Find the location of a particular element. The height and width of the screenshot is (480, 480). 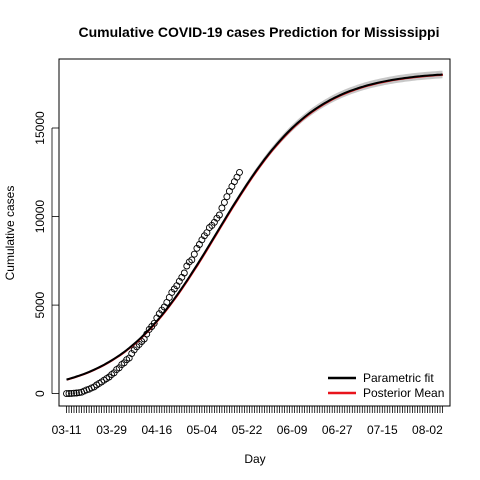

legend-label-parametric-fit: Parametric fit is located at coordinates (398, 378).